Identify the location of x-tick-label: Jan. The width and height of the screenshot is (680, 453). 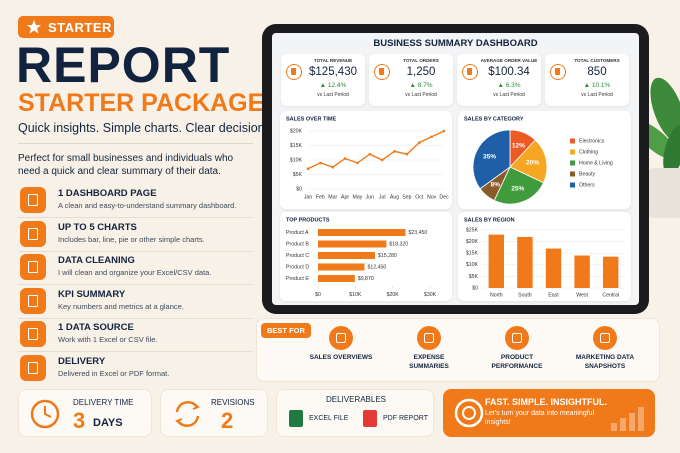
(308, 197).